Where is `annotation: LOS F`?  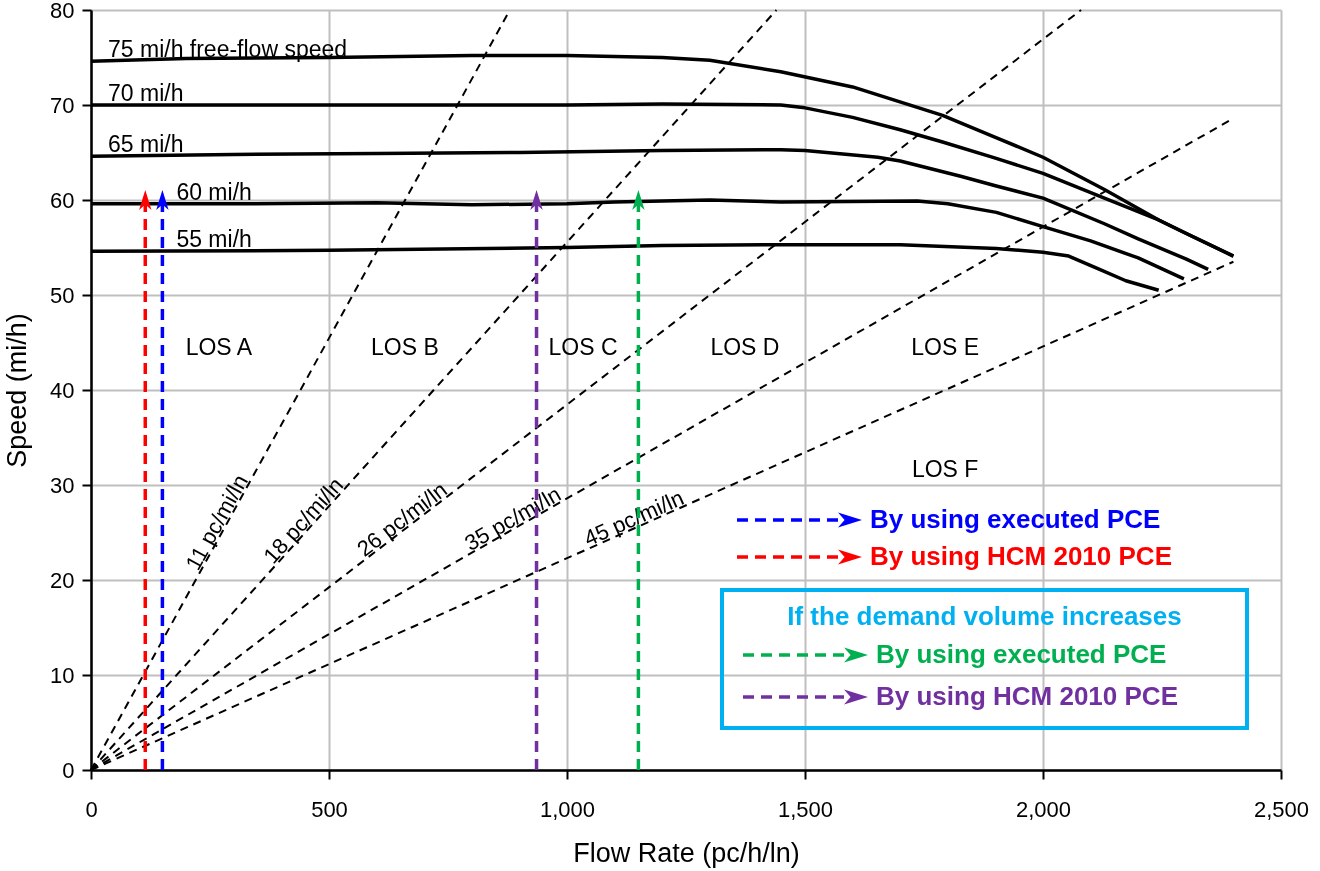 annotation: LOS F is located at coordinates (945, 468).